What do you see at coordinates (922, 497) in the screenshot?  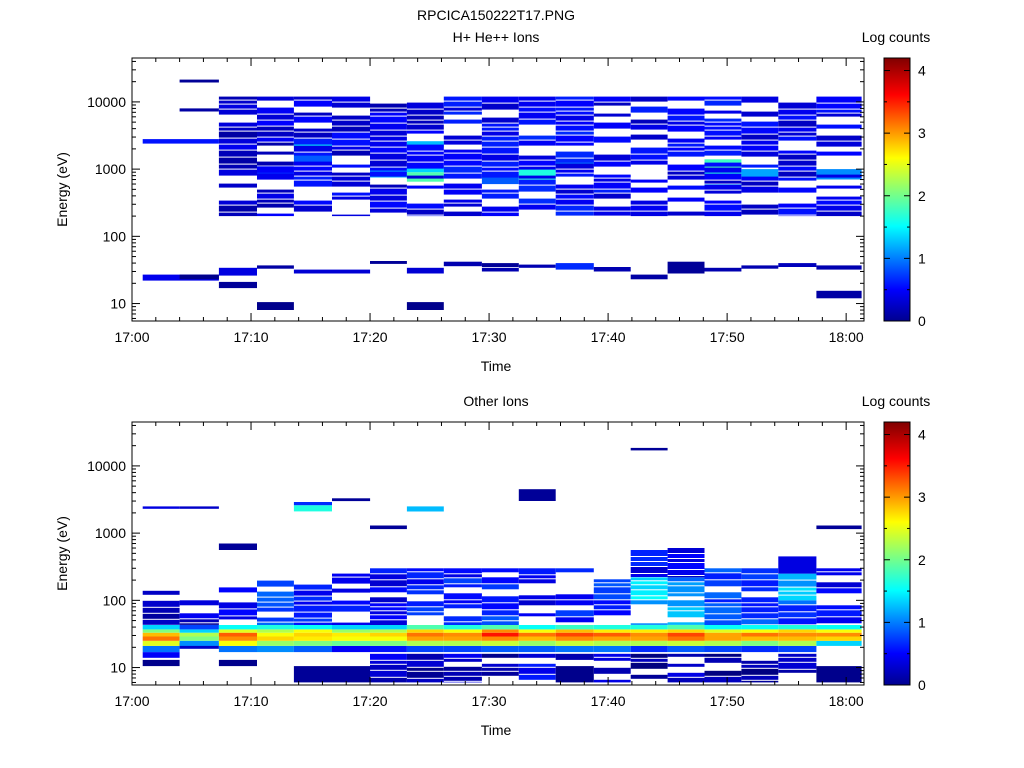 I see `colorbar-tick-label: 3` at bounding box center [922, 497].